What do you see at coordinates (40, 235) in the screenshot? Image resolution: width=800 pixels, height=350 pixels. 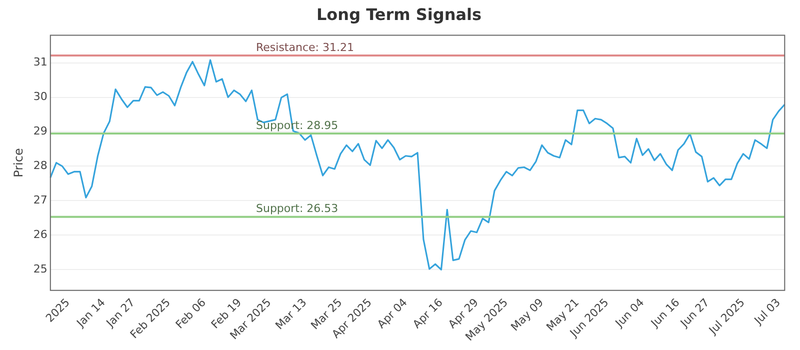 I see `y-tick-label: 26` at bounding box center [40, 235].